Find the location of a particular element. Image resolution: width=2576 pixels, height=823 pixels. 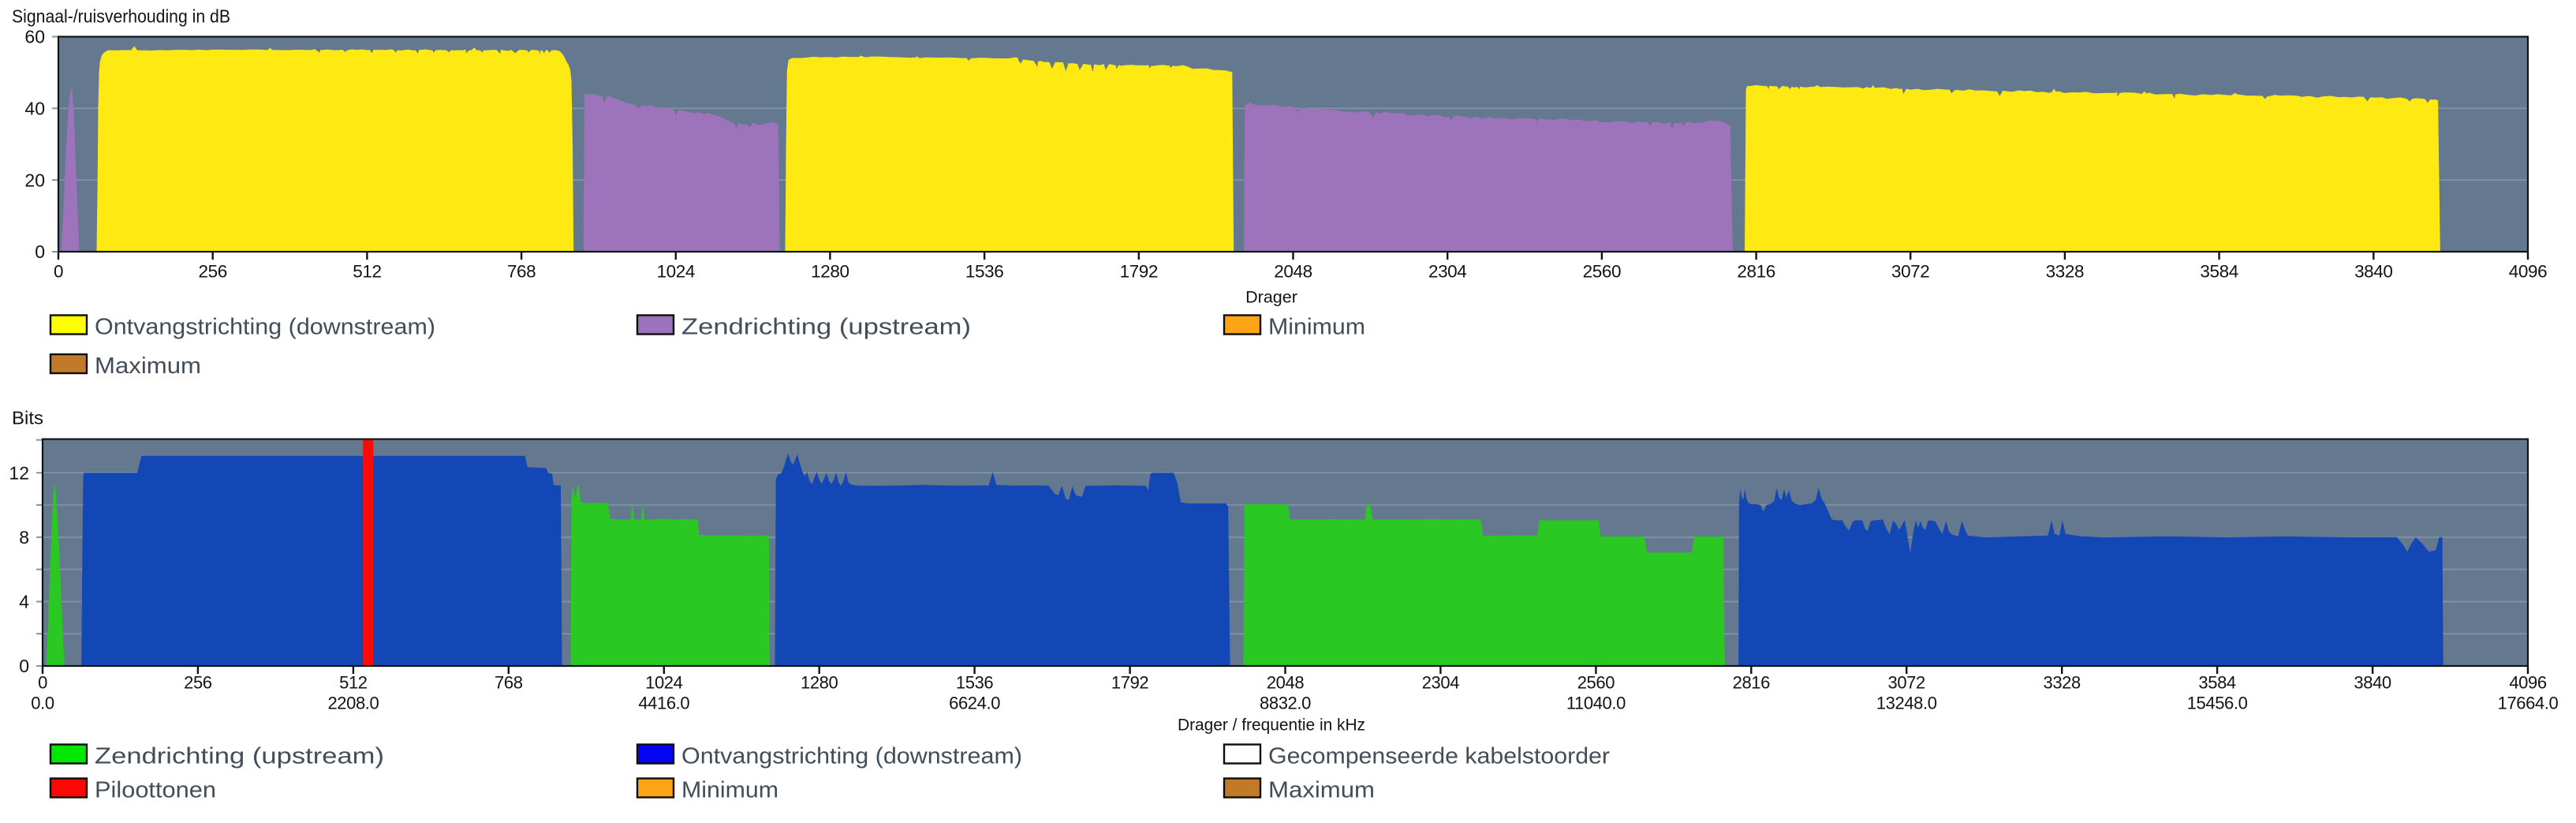

svg-text: 13248.0 is located at coordinates (1906, 704).